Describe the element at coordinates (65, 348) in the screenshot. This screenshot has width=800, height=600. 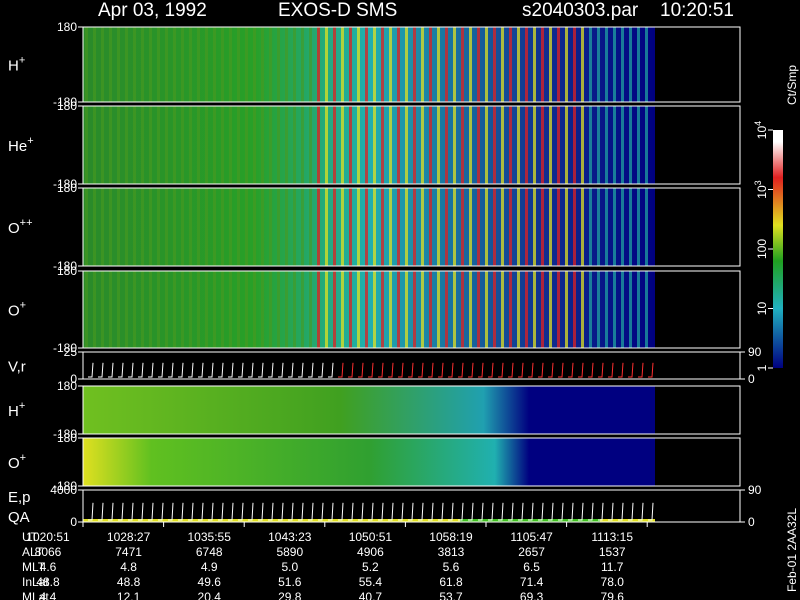
I see `y-tick-label: -180` at that location.